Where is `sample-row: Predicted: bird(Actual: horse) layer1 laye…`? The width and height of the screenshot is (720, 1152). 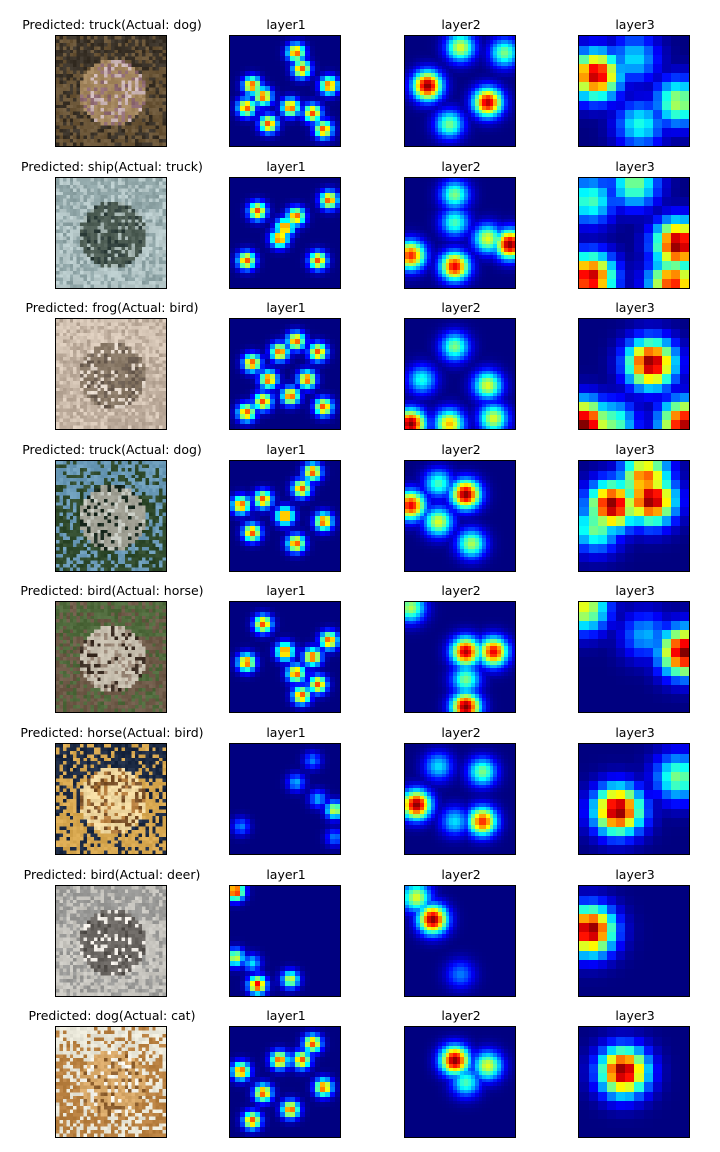
sample-row: Predicted: bird(Actual: horse) layer1 laye… is located at coordinates (360, 640).